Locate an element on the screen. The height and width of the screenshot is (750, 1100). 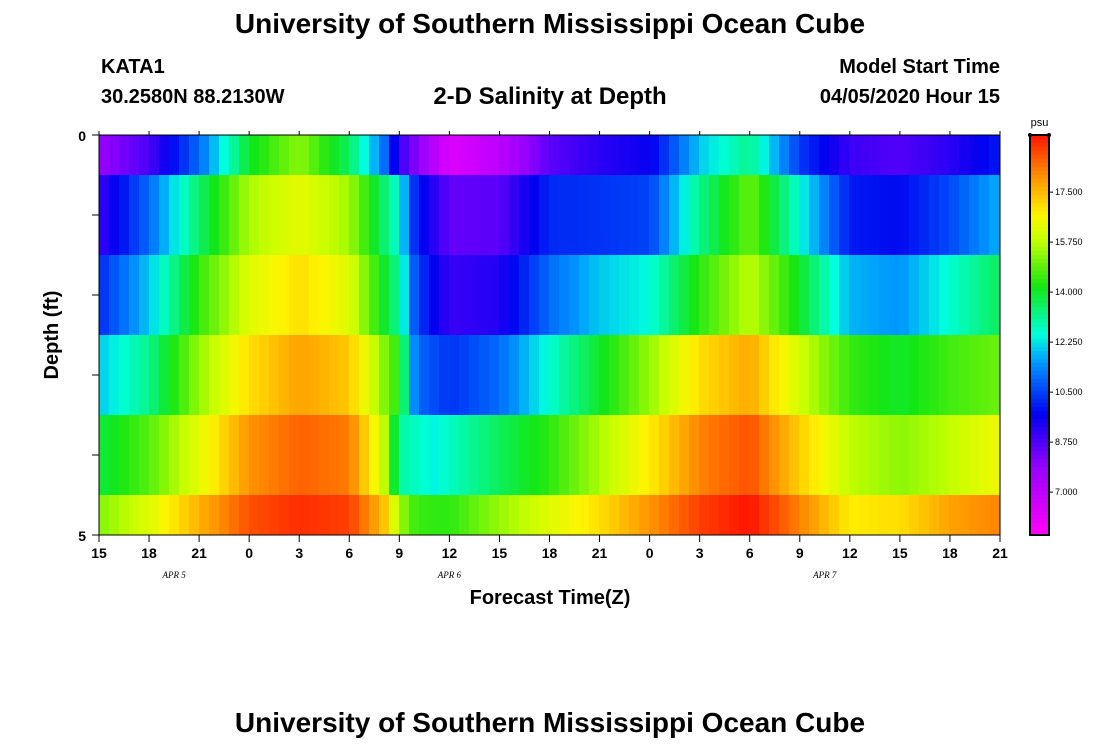
x-axis-label: Forecast Time(Z) is located at coordinates (550, 598).